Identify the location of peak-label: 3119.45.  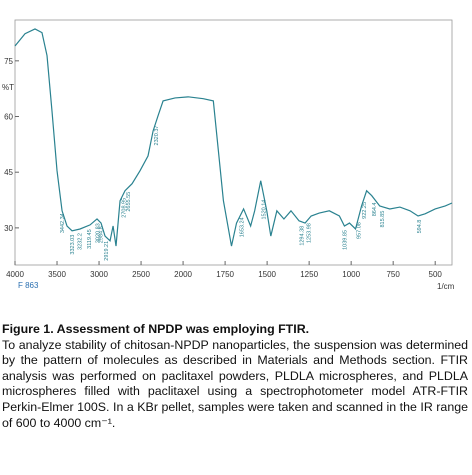
(90, 238).